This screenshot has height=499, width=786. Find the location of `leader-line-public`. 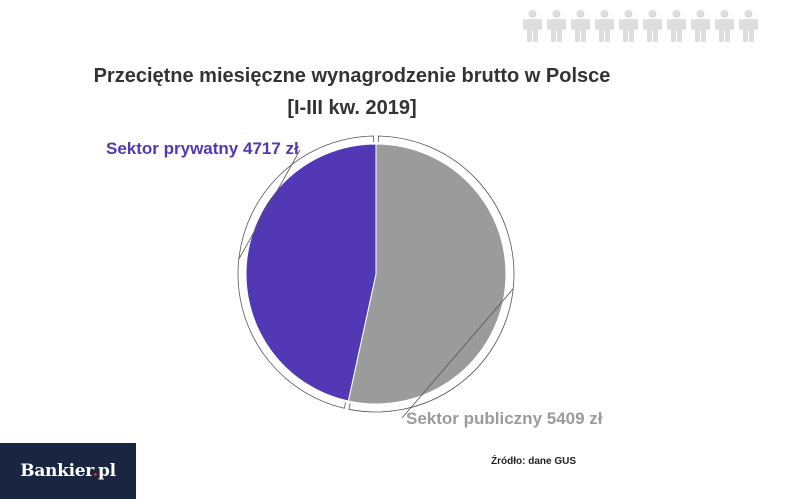

leader-line-public is located at coordinates (457, 353).